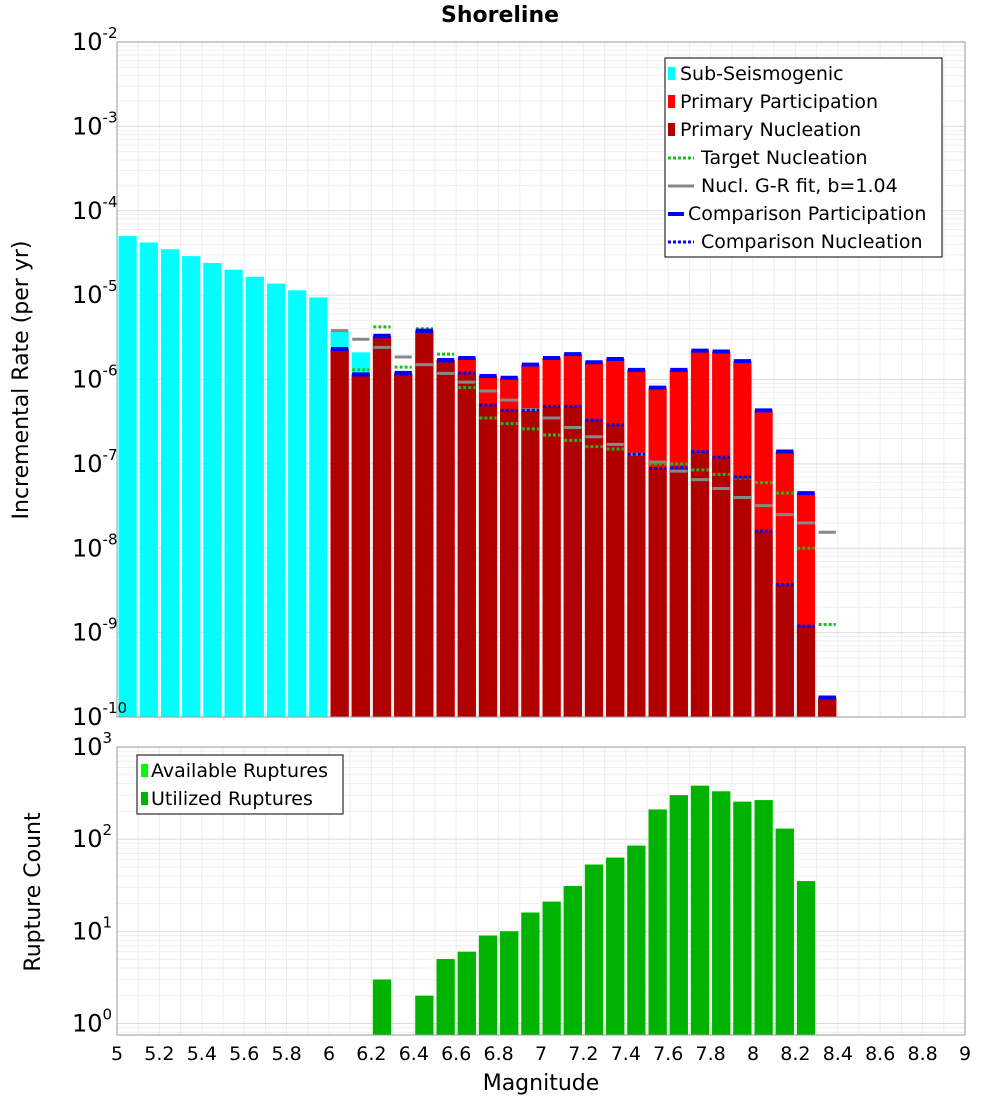  Describe the element at coordinates (159, 1054) in the screenshot. I see `x-tick-label: 5.2` at that location.